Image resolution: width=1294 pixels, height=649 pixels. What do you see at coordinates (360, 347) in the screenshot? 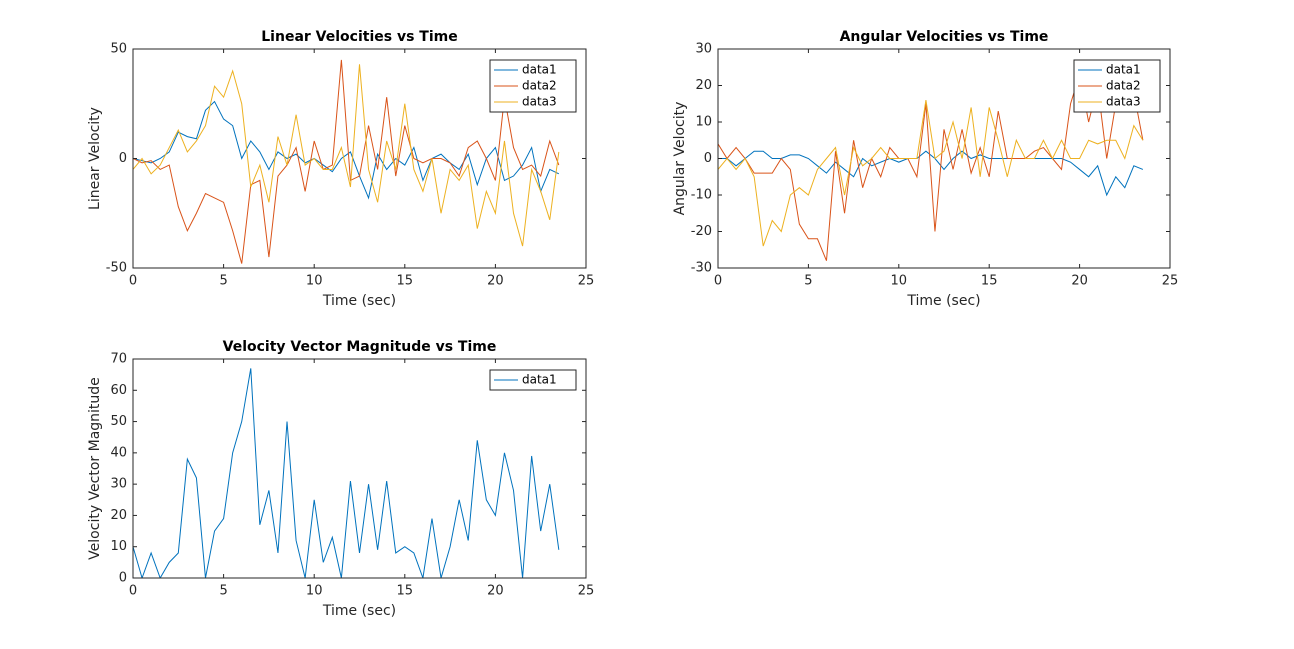
I see `chart-title: Velocity Vector Magnitude vs Time` at bounding box center [360, 347].